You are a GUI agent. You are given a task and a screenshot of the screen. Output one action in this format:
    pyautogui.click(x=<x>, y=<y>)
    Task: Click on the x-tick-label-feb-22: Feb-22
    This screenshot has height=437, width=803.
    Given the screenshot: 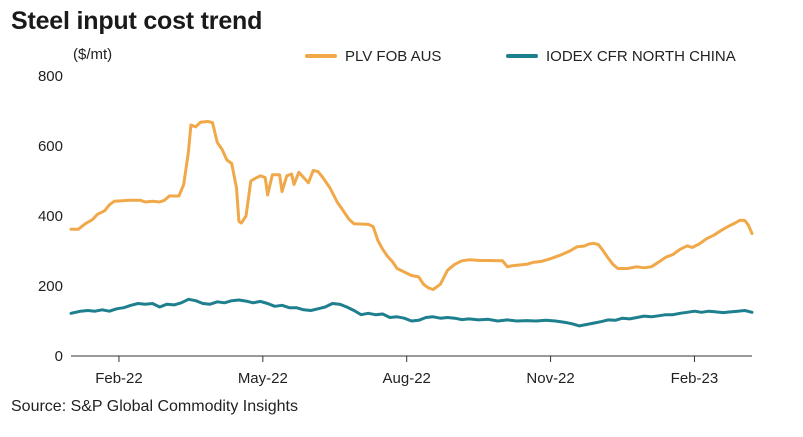 What is the action you would take?
    pyautogui.click(x=119, y=378)
    